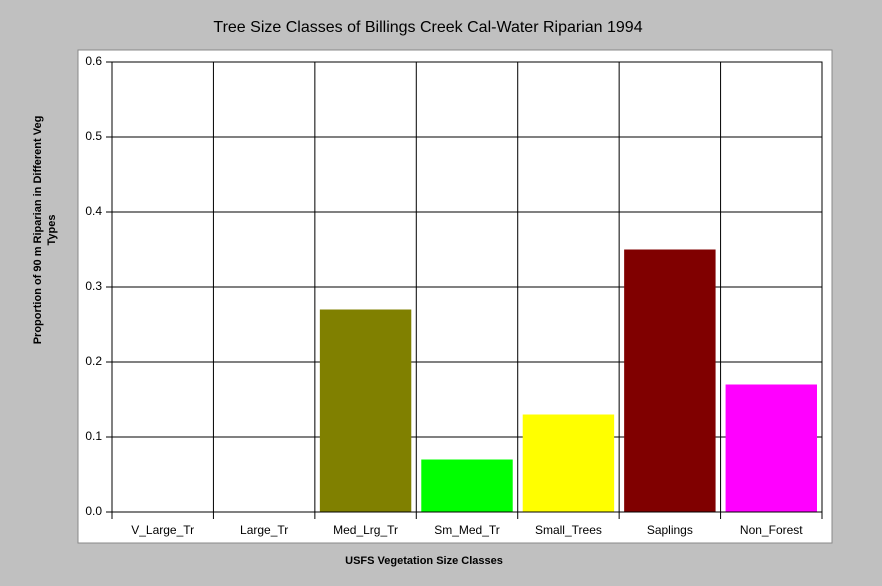  I want to click on x-tick-label: Med_Lrg_Tr, so click(365, 530).